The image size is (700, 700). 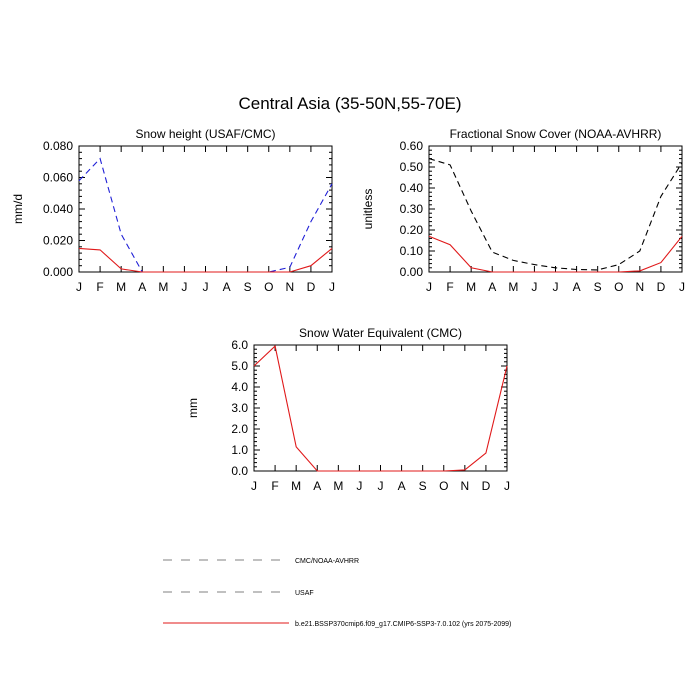 I want to click on page-title: Central Asia (35-50N,55-70E), so click(x=350, y=103).